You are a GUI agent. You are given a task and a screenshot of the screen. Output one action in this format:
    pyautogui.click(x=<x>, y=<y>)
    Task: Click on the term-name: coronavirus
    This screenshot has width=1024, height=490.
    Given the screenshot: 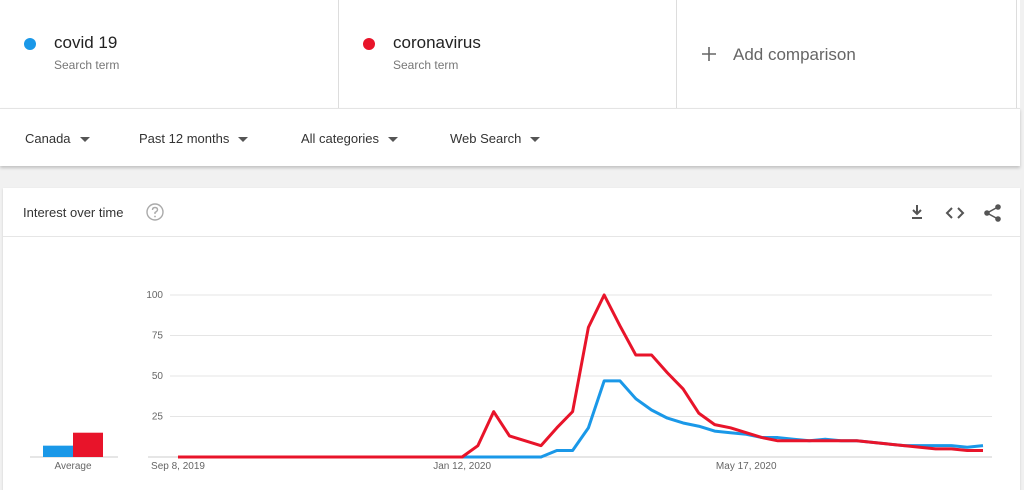 What is the action you would take?
    pyautogui.click(x=437, y=42)
    